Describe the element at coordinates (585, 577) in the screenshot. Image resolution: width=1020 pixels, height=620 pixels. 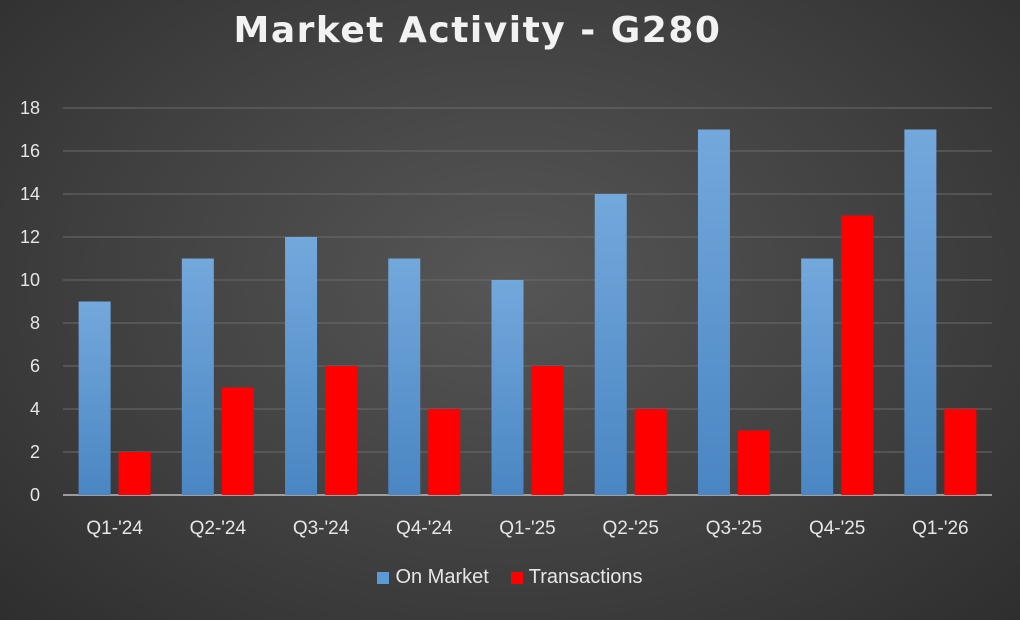
I see `legend-label-transactions: Transactions` at that location.